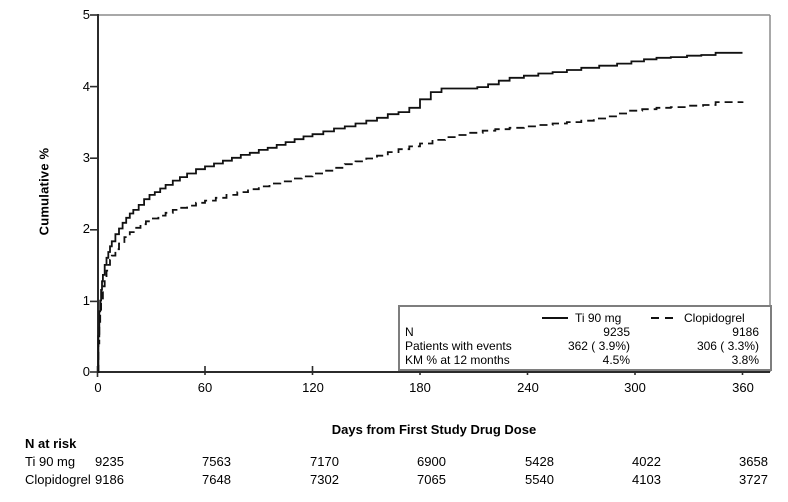  Describe the element at coordinates (86, 14) in the screenshot. I see `y-tick-label-5: 5` at that location.